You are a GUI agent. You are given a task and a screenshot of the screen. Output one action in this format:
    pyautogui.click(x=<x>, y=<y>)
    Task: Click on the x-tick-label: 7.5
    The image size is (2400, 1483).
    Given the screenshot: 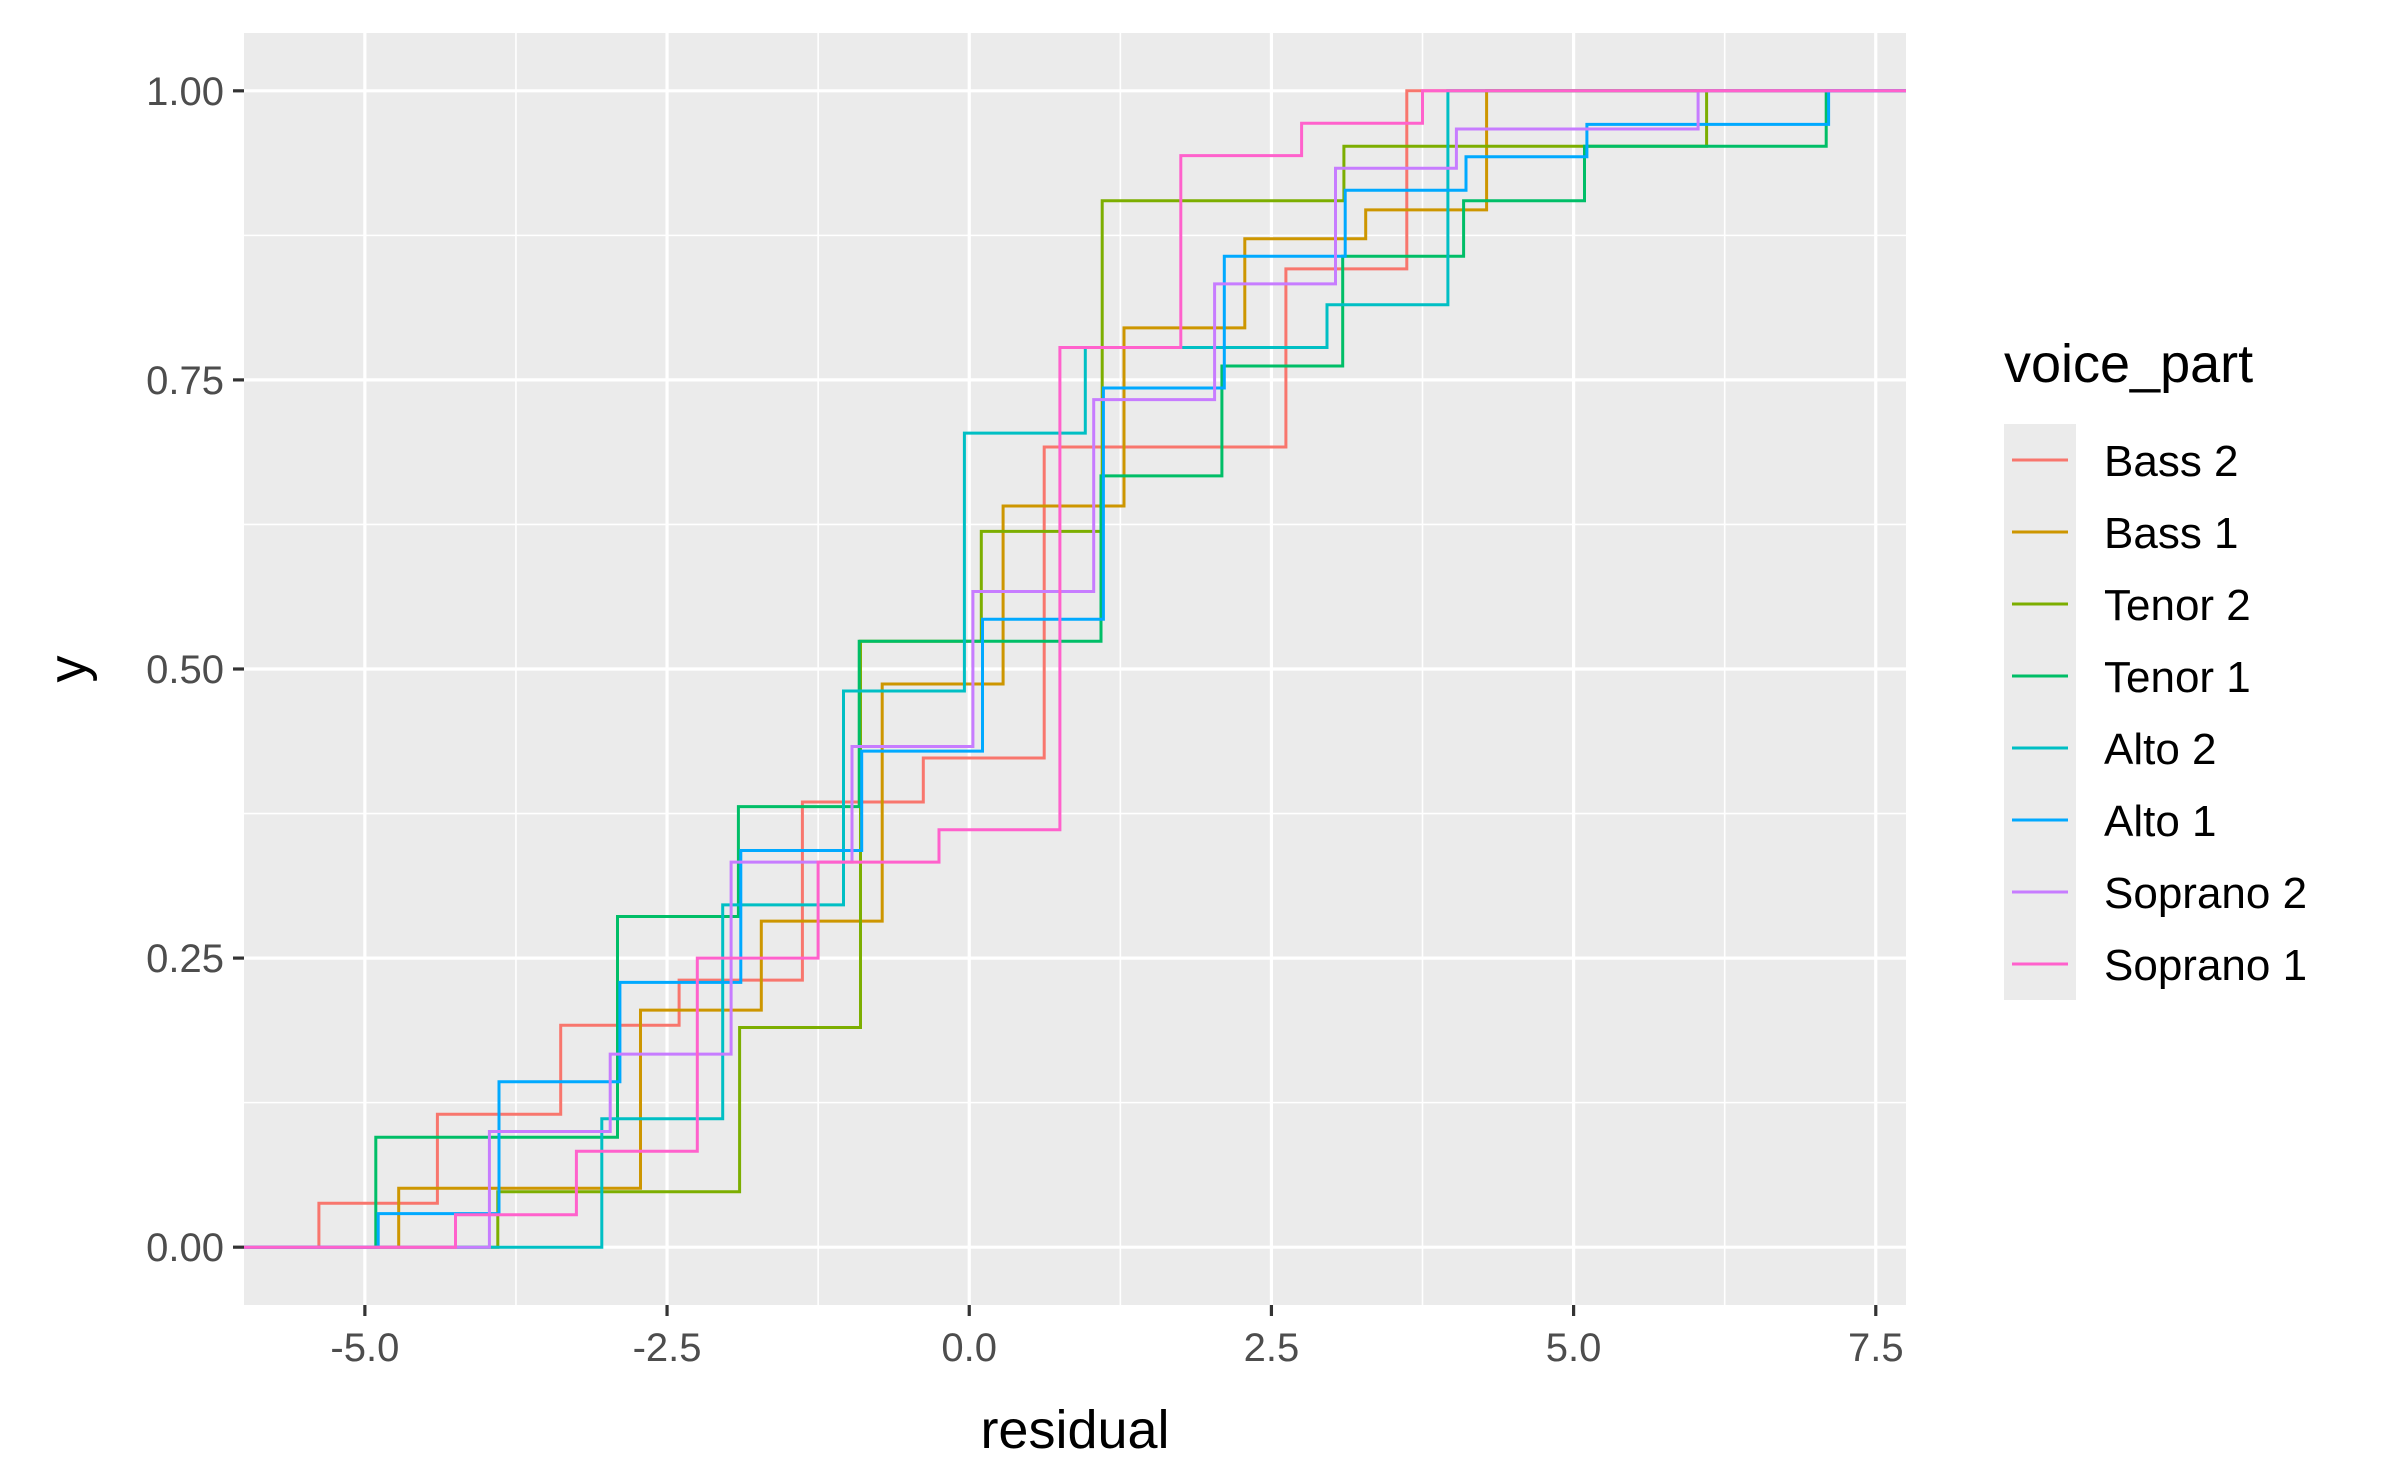 What is the action you would take?
    pyautogui.click(x=1876, y=1348)
    